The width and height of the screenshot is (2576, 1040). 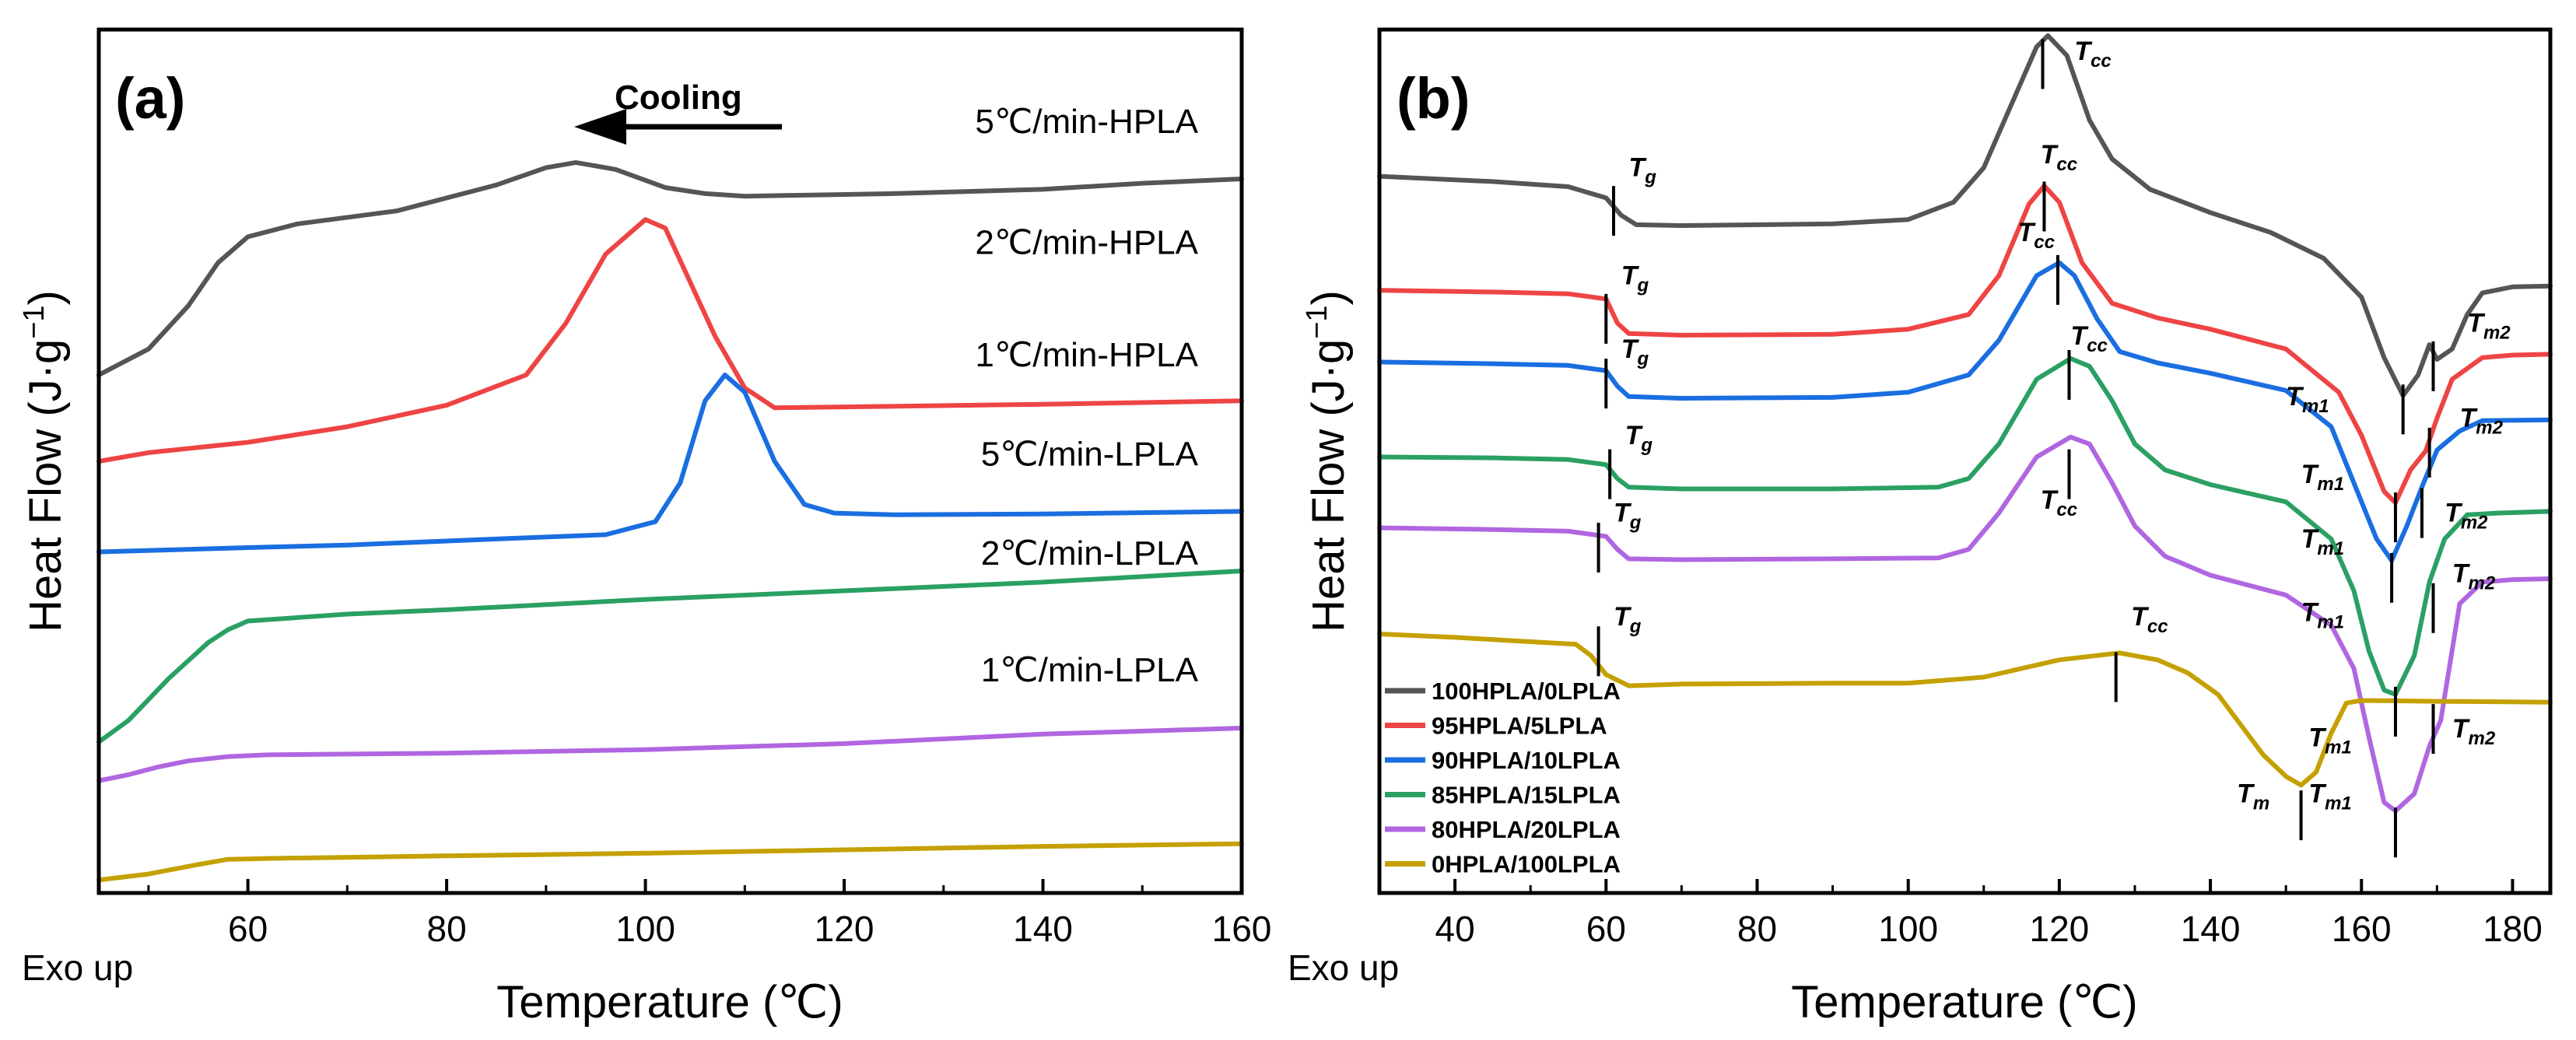 What do you see at coordinates (1086, 122) in the screenshot?
I see `series-label-a-0: 5℃/min-HPLA` at bounding box center [1086, 122].